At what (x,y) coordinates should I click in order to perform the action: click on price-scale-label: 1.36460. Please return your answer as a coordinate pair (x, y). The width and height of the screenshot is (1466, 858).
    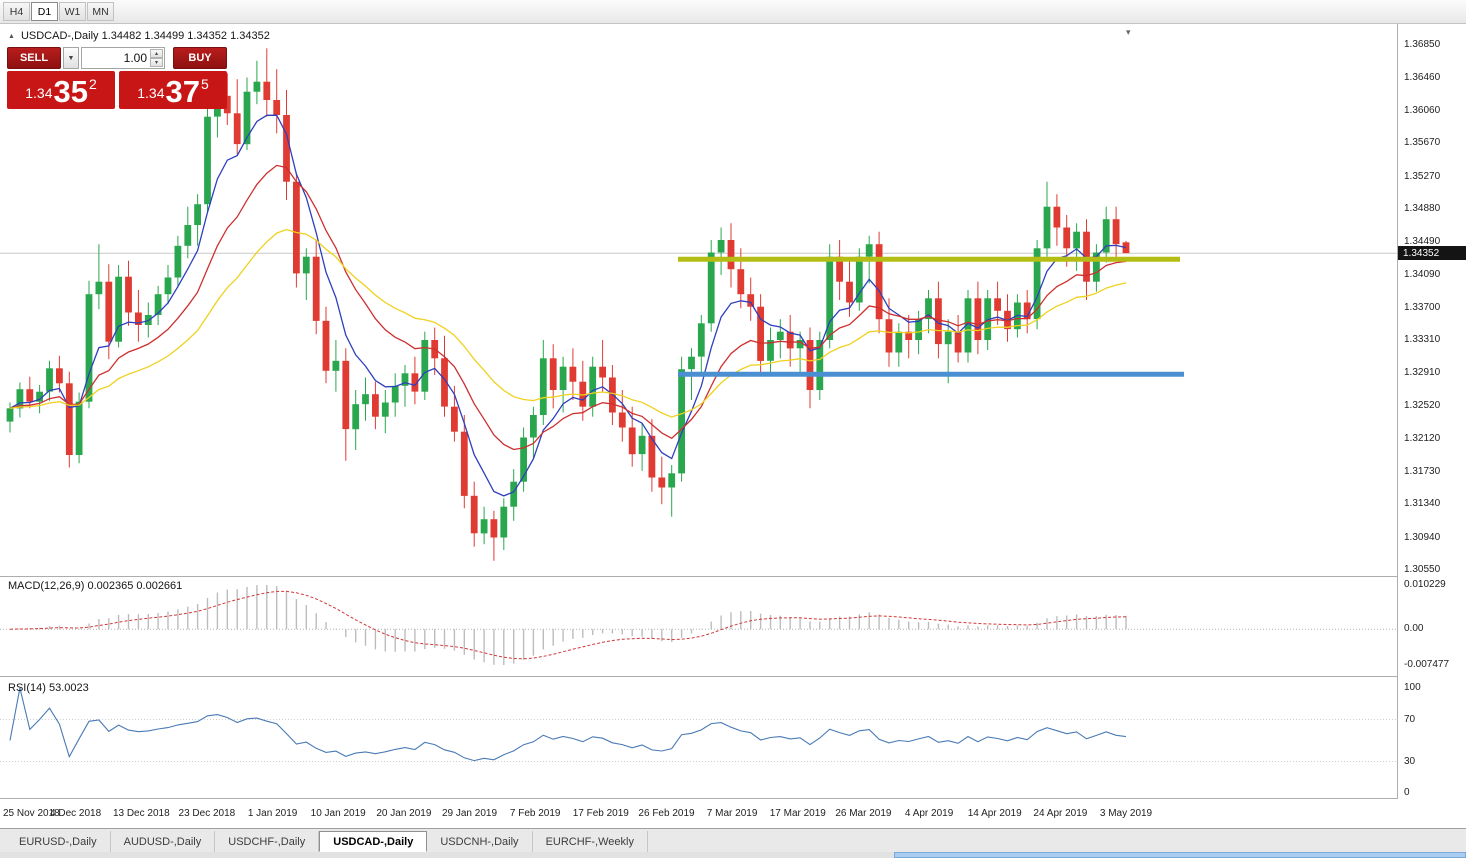
    Looking at the image, I should click on (1422, 77).